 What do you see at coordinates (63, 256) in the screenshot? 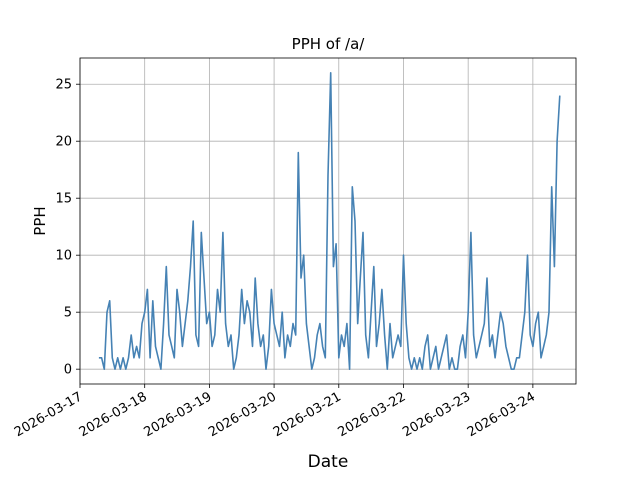
I see `y-tick-label: 10` at bounding box center [63, 256].